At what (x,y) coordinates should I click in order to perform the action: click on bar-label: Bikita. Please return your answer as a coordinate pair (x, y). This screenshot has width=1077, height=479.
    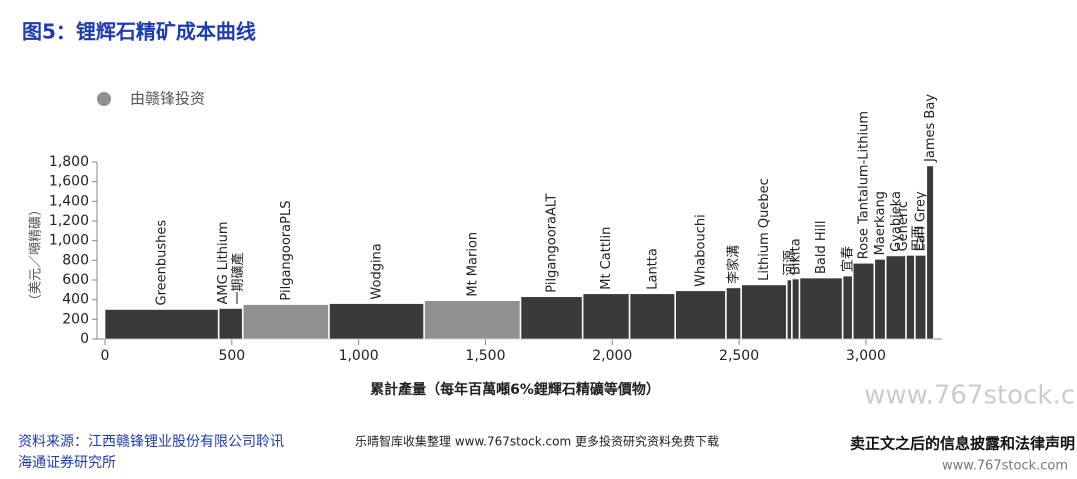
    Looking at the image, I should click on (796, 256).